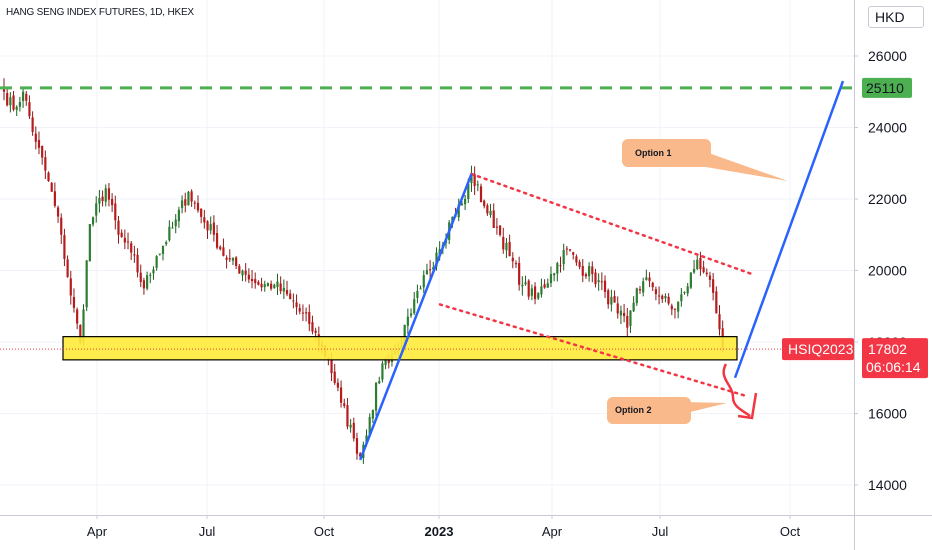 This screenshot has height=550, width=932. I want to click on option2-callout-tail, so click(704, 408).